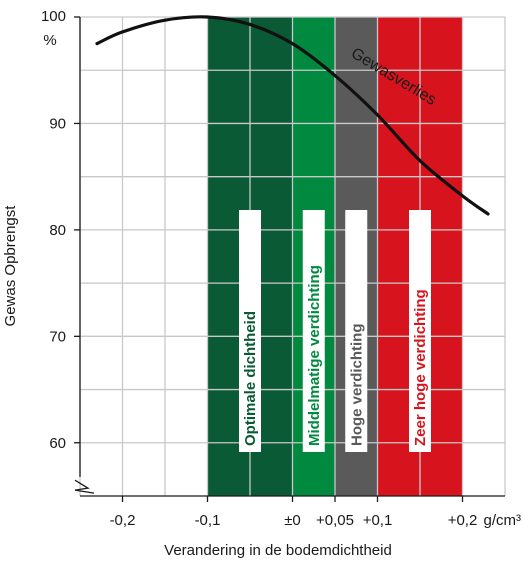 The width and height of the screenshot is (525, 568). Describe the element at coordinates (314, 355) in the screenshot. I see `zone-label-2: Middelmatige verdichting` at that location.